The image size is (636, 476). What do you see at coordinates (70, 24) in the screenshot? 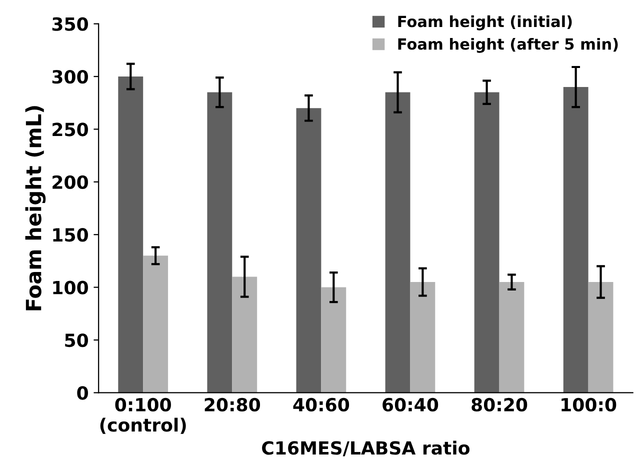
I see `y-tick-label: 350` at bounding box center [70, 24].